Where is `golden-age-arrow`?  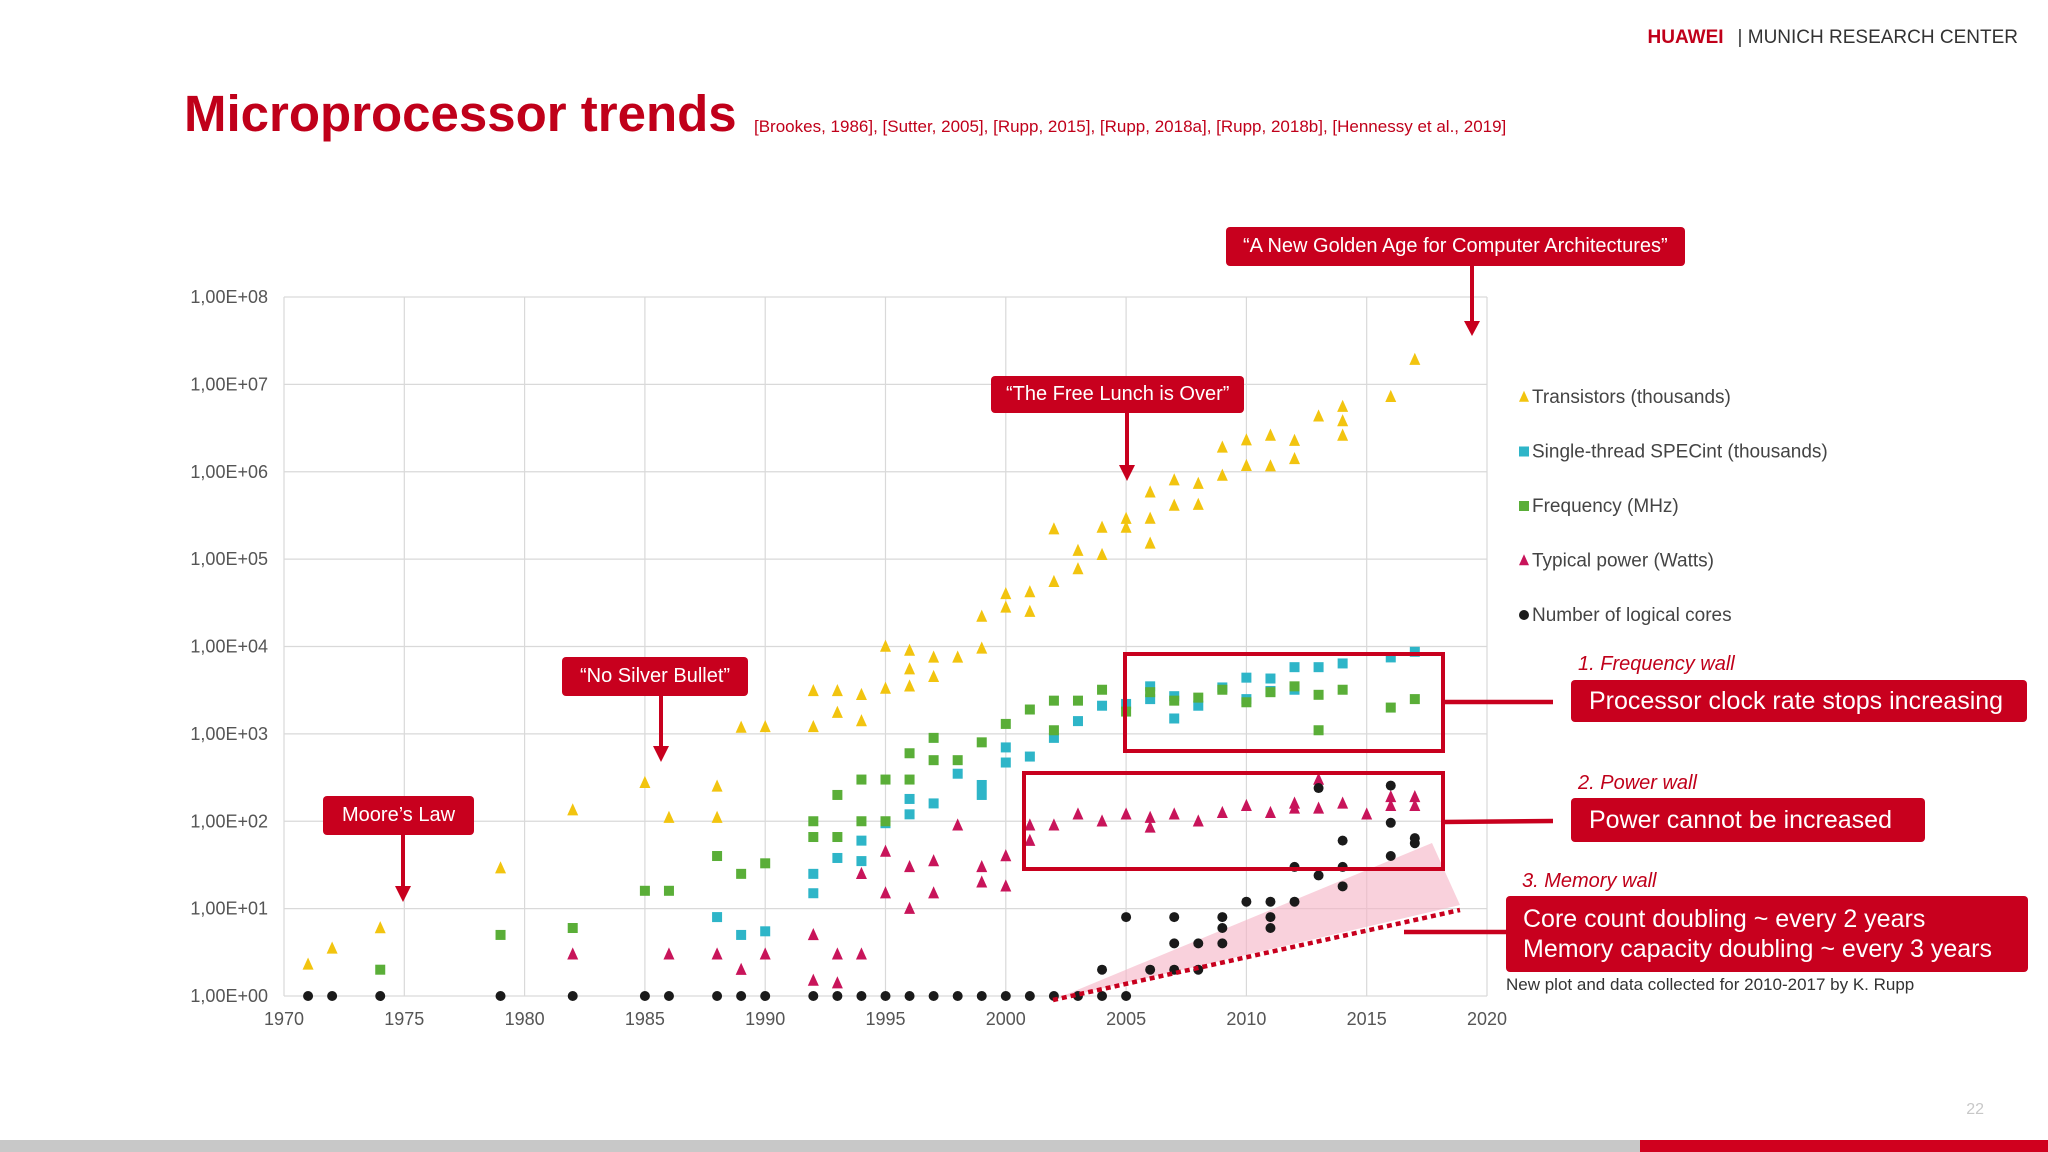
golden-age-arrow is located at coordinates (1472, 299).